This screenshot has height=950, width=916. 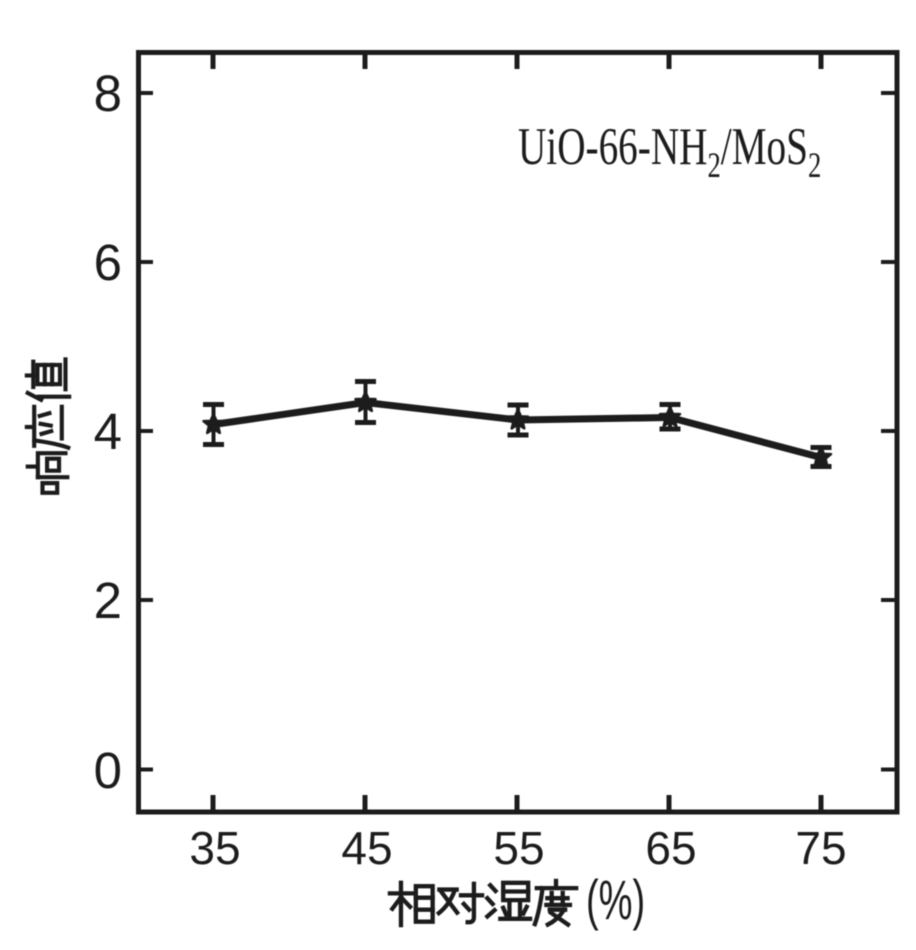 What do you see at coordinates (518, 848) in the screenshot?
I see `svg-text: 55` at bounding box center [518, 848].